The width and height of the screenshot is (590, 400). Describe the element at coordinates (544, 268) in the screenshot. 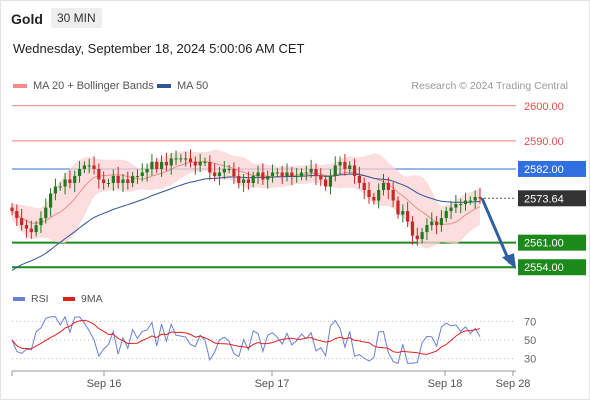

I see `level-label-2554.00: 2554.00` at that location.